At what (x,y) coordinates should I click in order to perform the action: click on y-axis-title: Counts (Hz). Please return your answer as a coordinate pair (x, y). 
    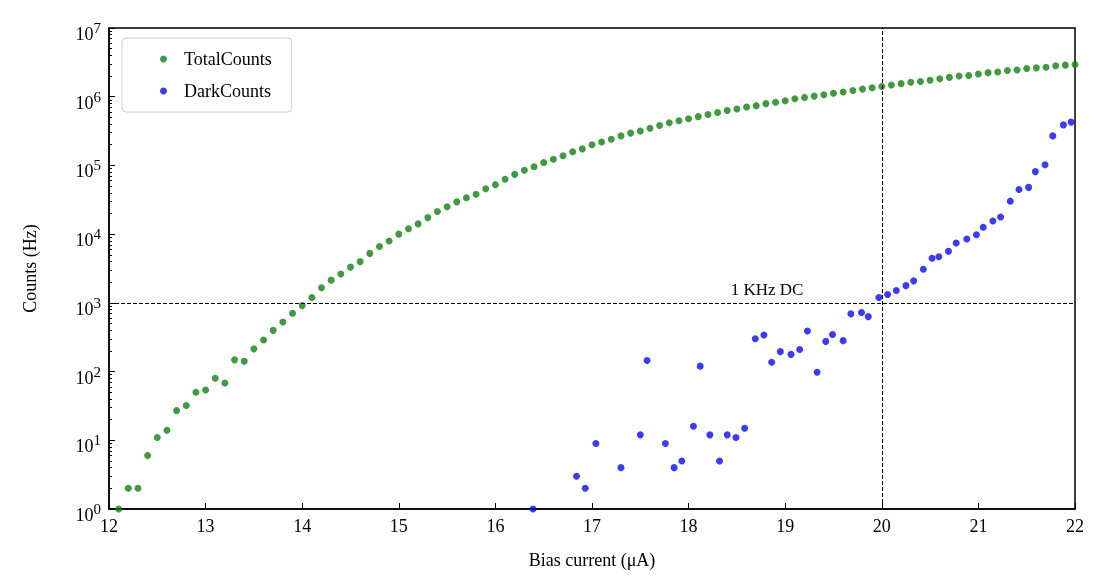
    Looking at the image, I should click on (30, 268).